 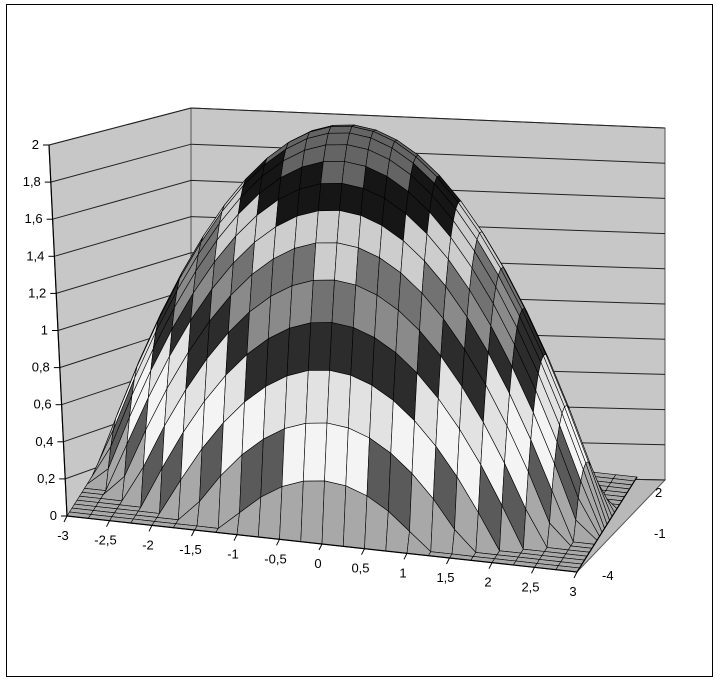 I want to click on x-tick-label: 2, so click(x=487, y=582).